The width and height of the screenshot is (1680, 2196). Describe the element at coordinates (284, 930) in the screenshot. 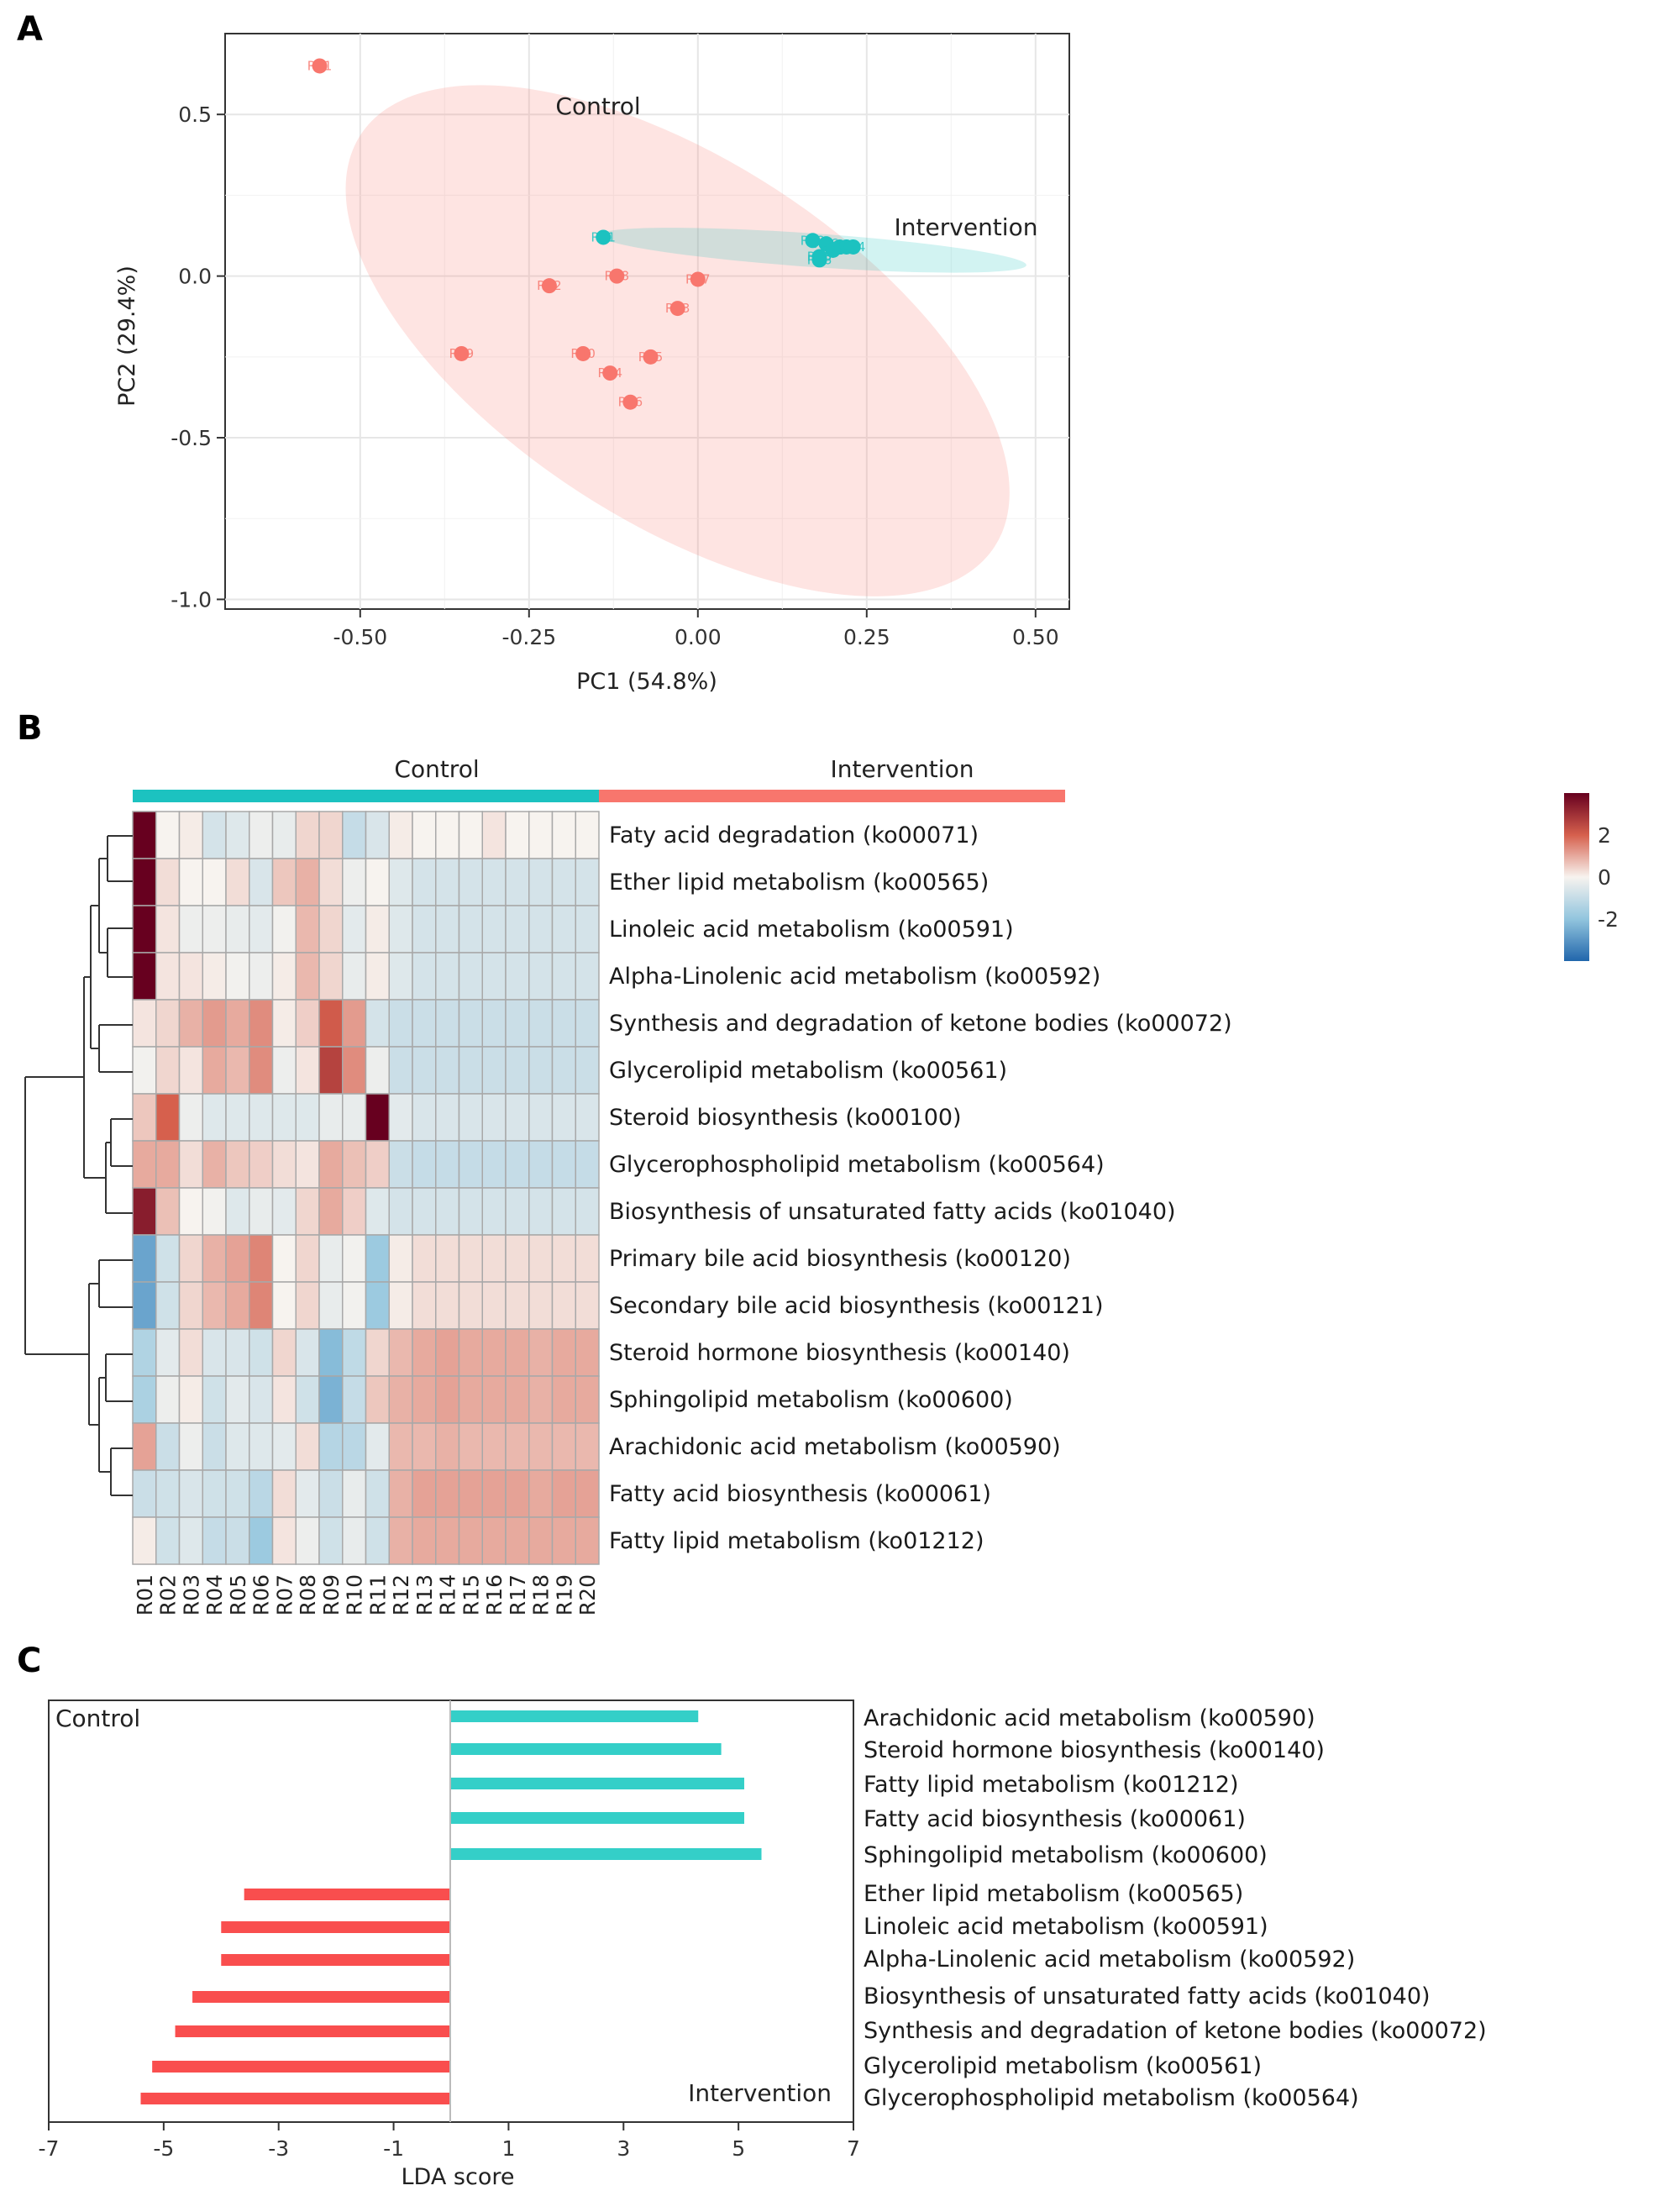

I see `heatmap-cell-r3-c7` at that location.